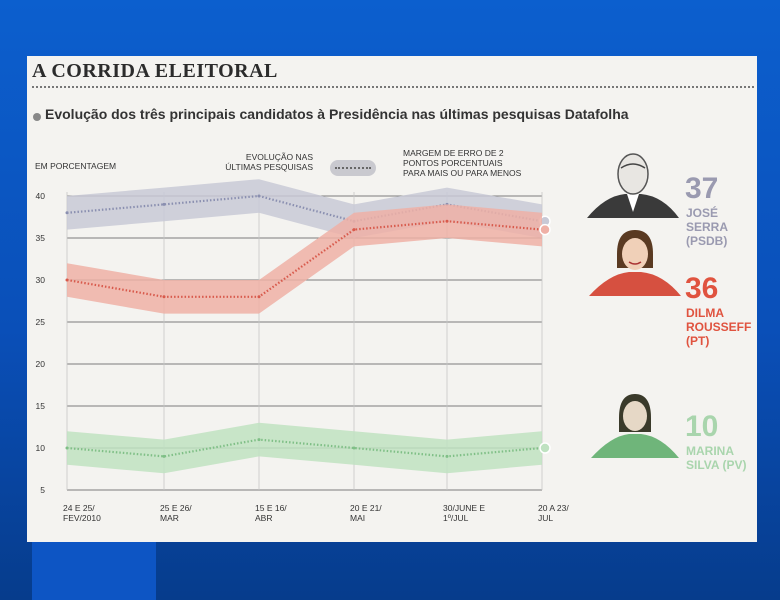 The image size is (780, 600). What do you see at coordinates (702, 188) in the screenshot?
I see `serra-percentage: 37` at bounding box center [702, 188].